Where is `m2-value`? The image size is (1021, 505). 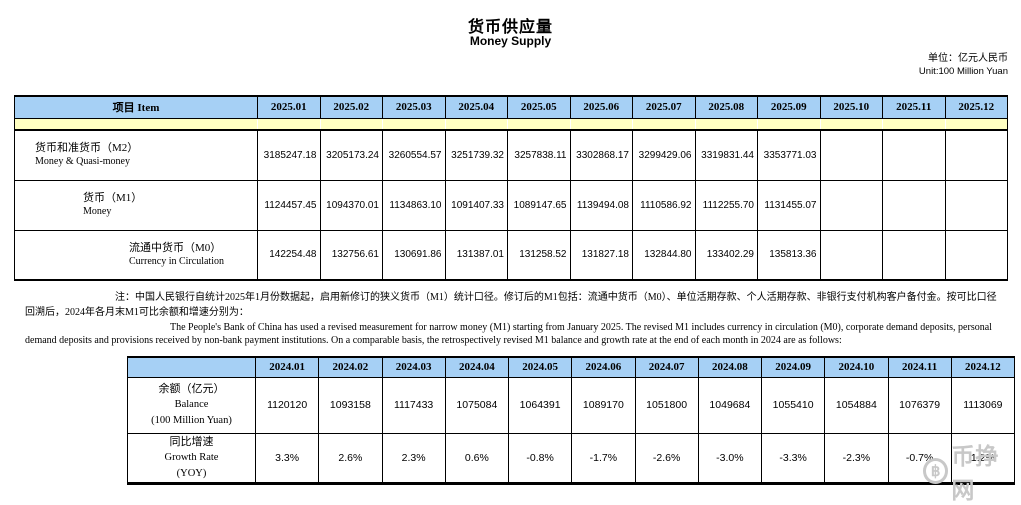 m2-value is located at coordinates (851, 155).